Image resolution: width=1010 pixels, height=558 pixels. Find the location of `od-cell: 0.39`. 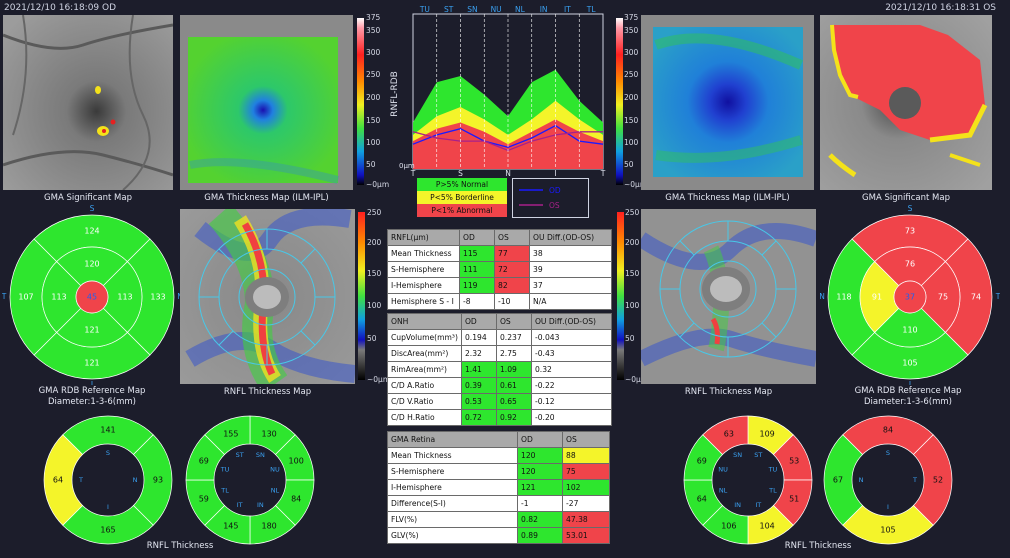

od-cell: 0.39 is located at coordinates (478, 385).